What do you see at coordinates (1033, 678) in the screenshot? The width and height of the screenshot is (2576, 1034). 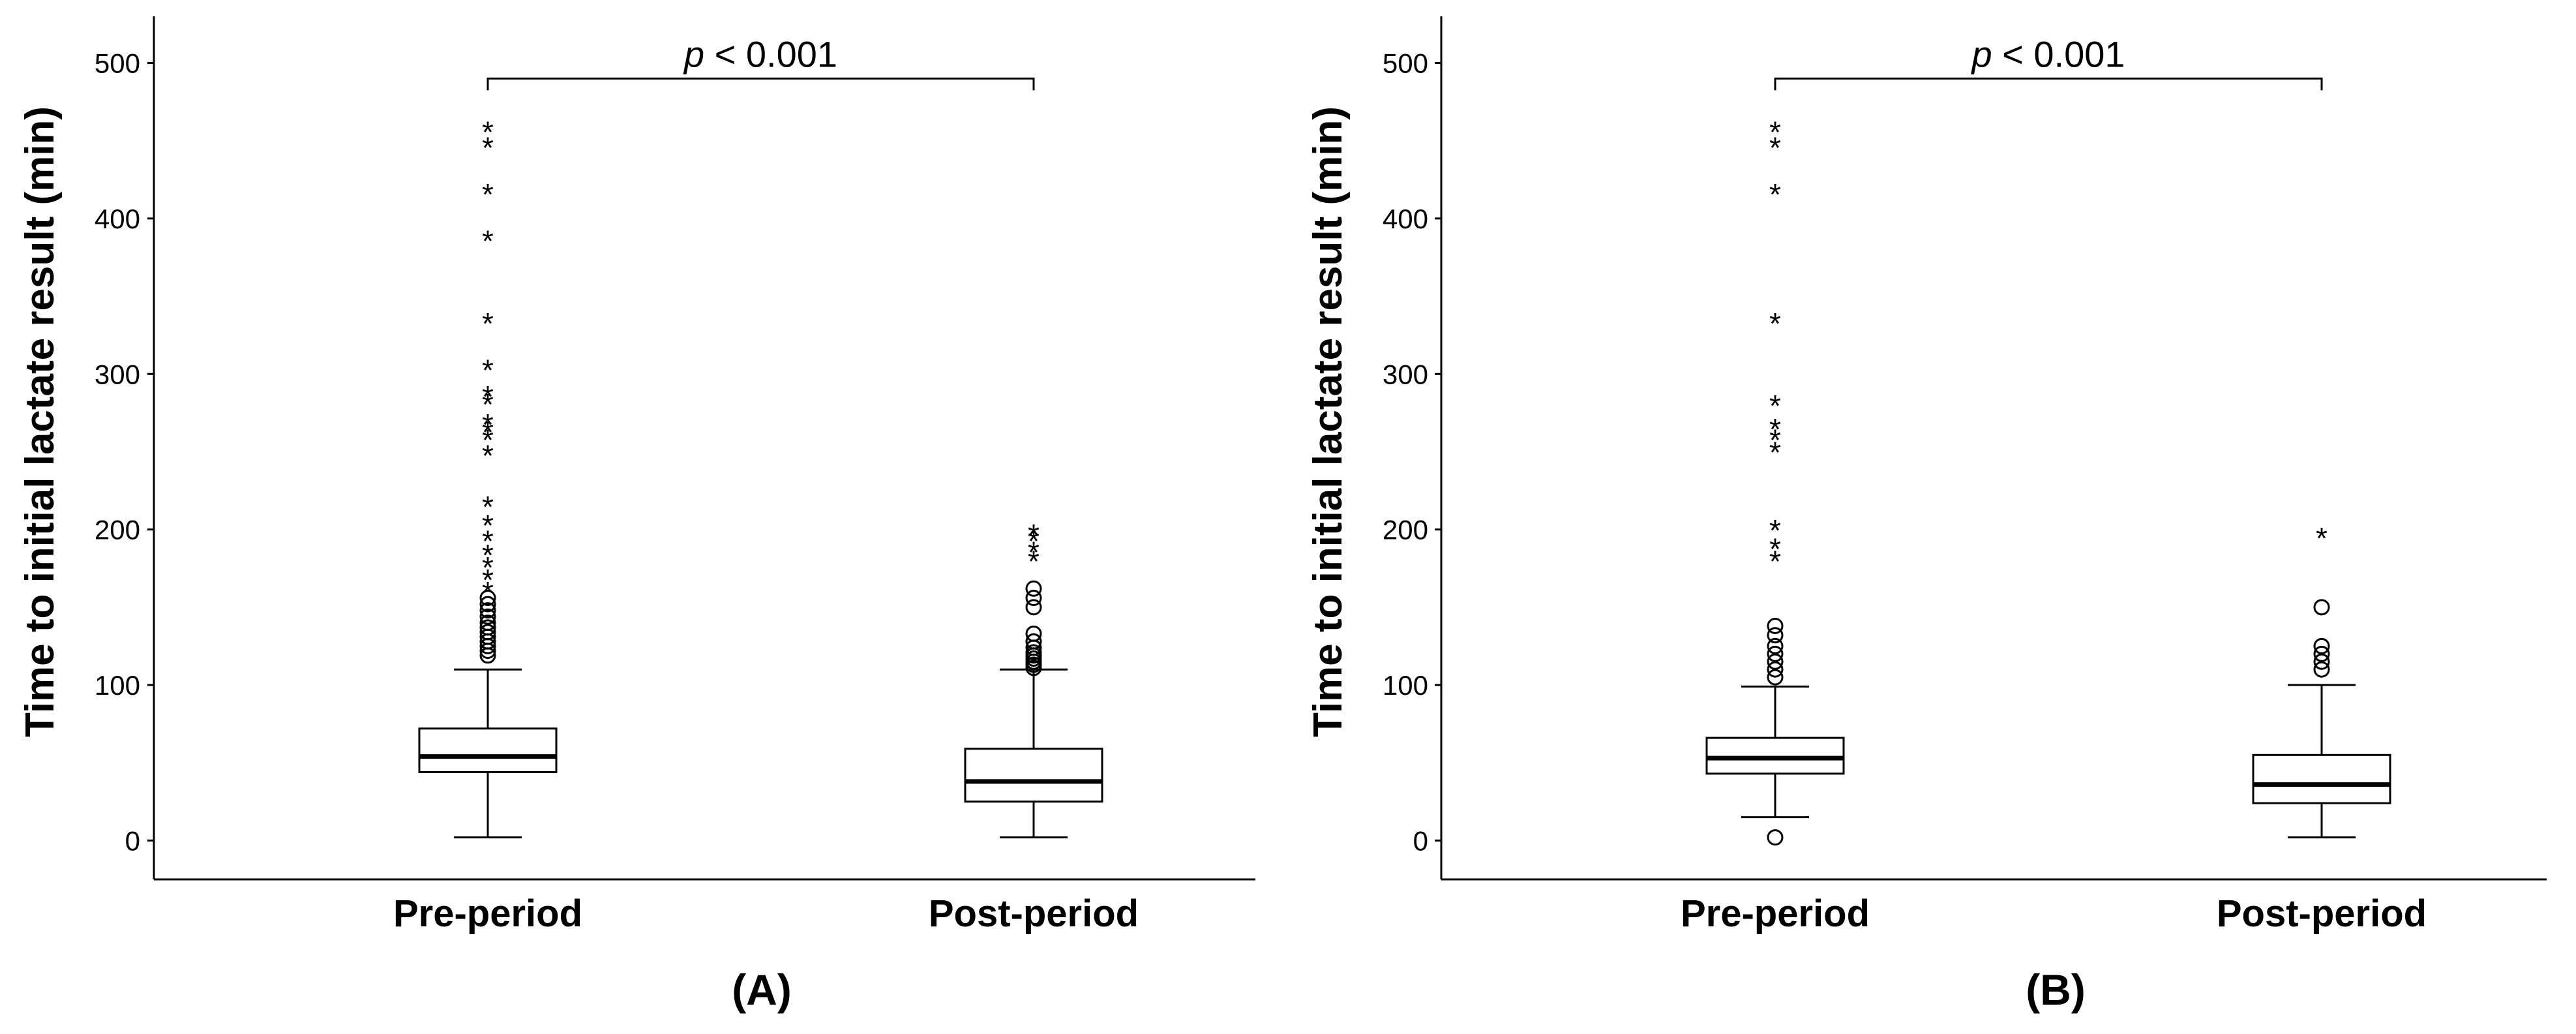 I see `box-post-period: ****` at bounding box center [1033, 678].